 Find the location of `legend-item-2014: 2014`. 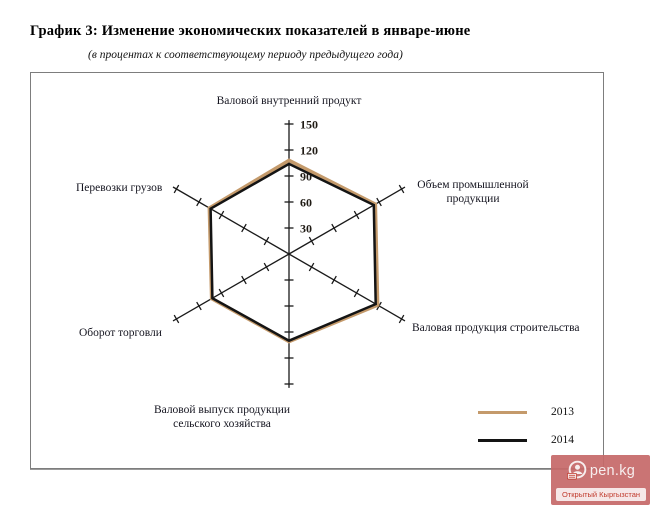

legend-item-2014: 2014 is located at coordinates (526, 440).